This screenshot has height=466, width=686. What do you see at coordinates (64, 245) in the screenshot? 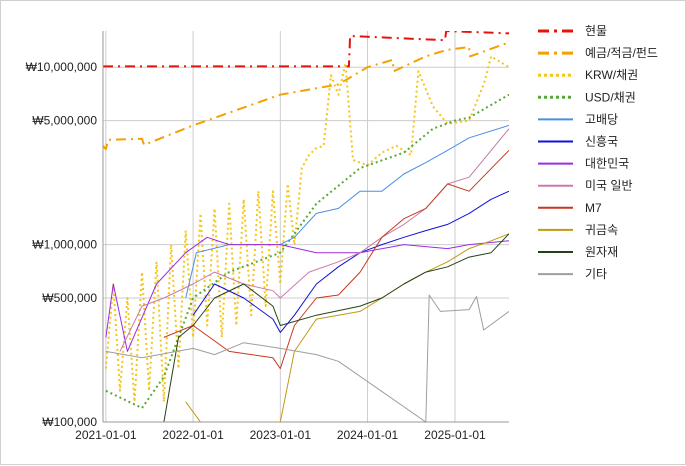
I see `y-tick-label: ₩1,000,000` at bounding box center [64, 245].